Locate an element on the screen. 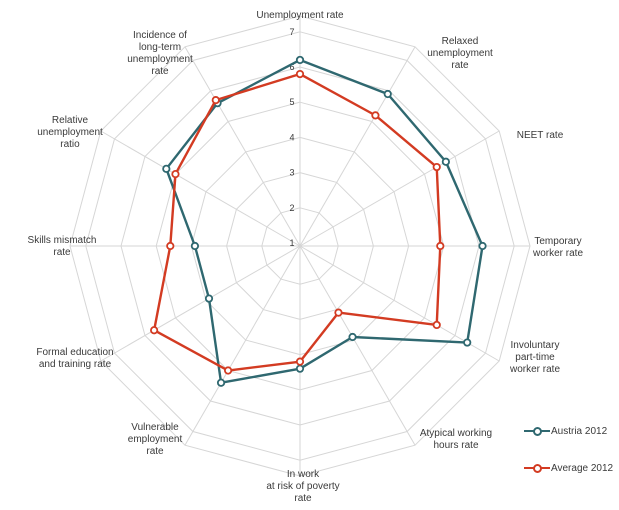 The image size is (619, 510). axis-label-line: part-time is located at coordinates (535, 357).